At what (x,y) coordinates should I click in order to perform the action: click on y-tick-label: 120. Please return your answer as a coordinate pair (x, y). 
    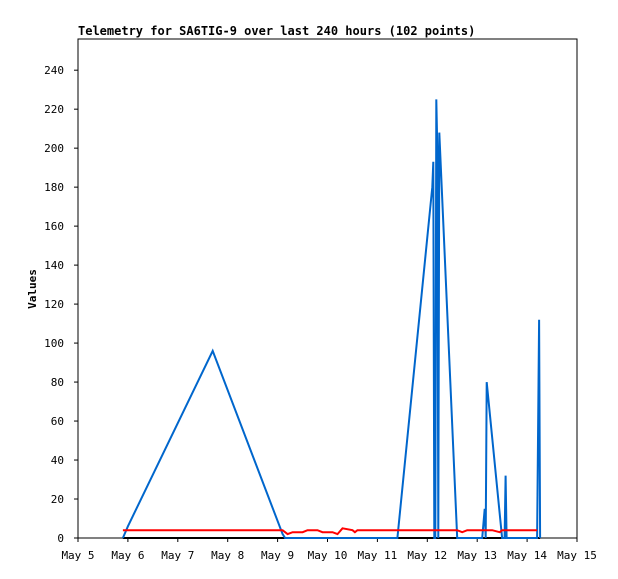
    Looking at the image, I should click on (54, 304).